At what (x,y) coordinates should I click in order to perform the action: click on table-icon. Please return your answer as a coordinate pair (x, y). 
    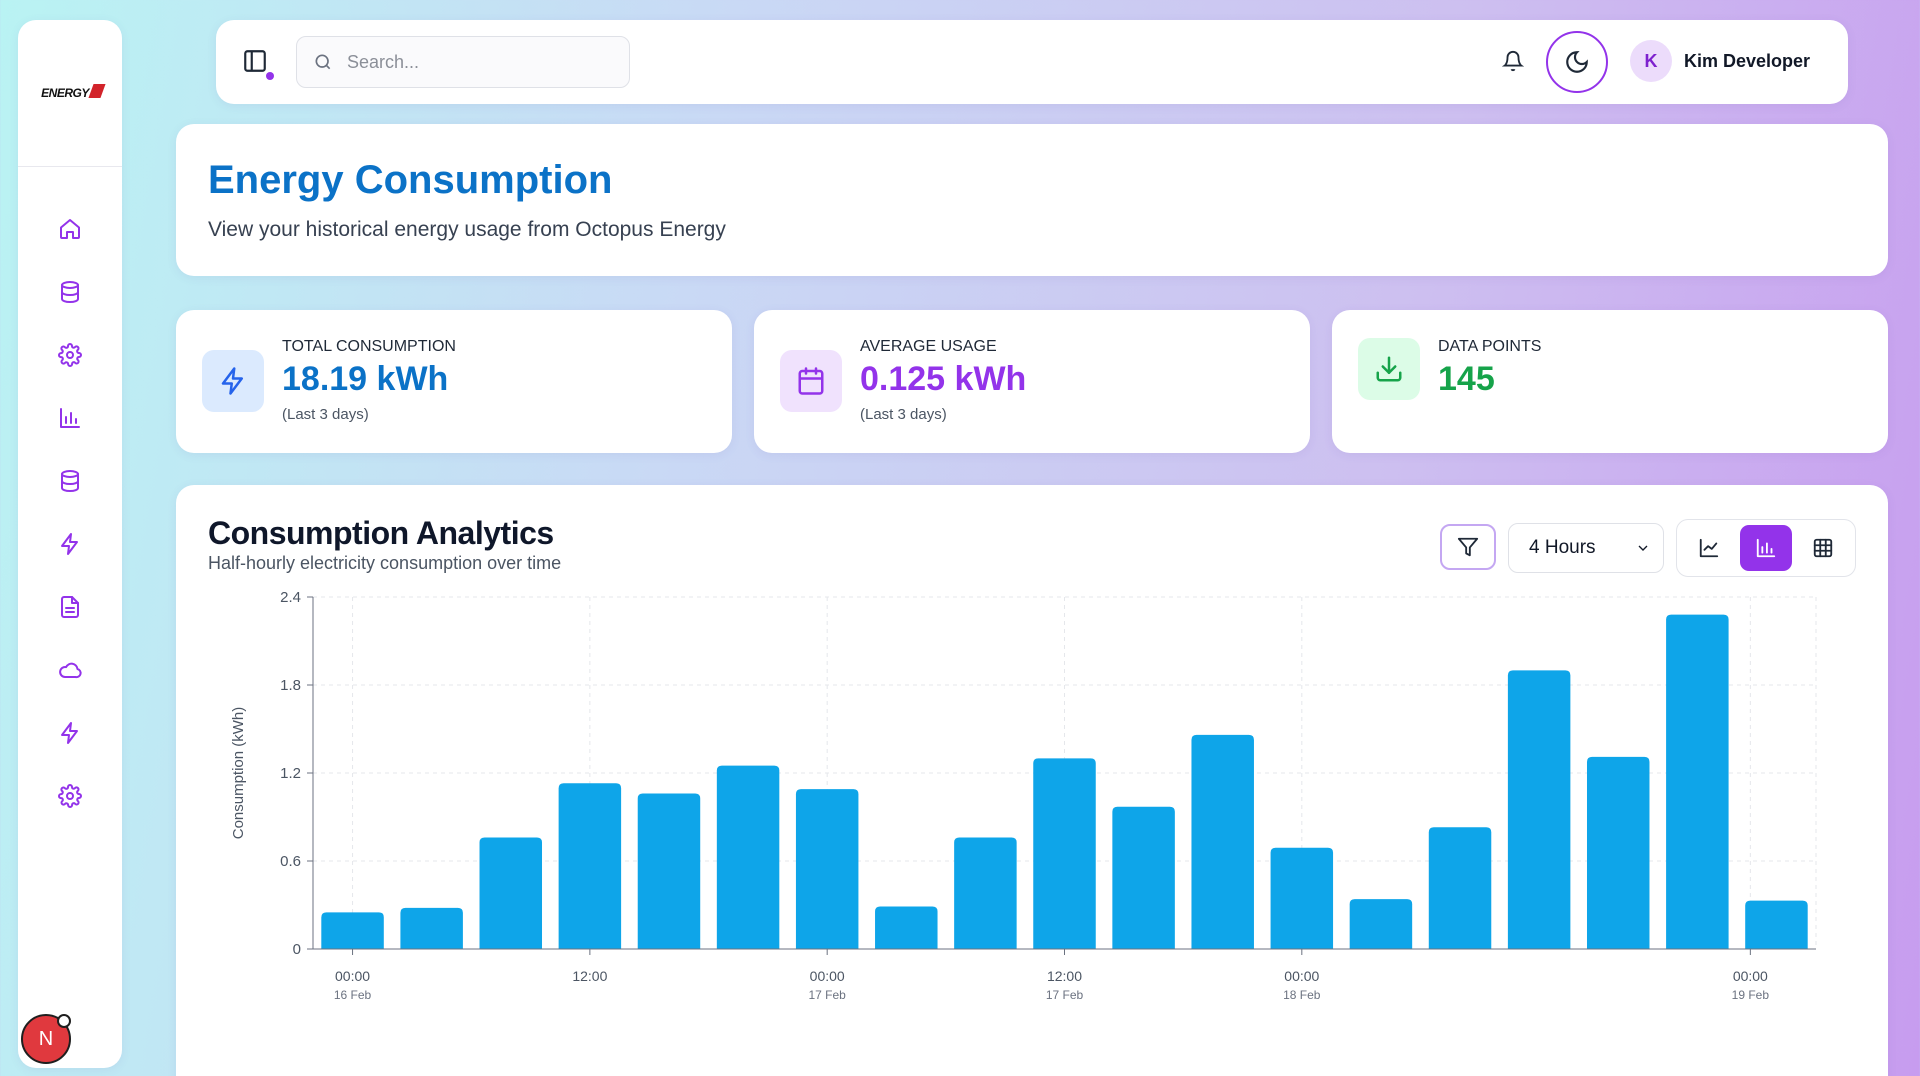
    Looking at the image, I should click on (1823, 548).